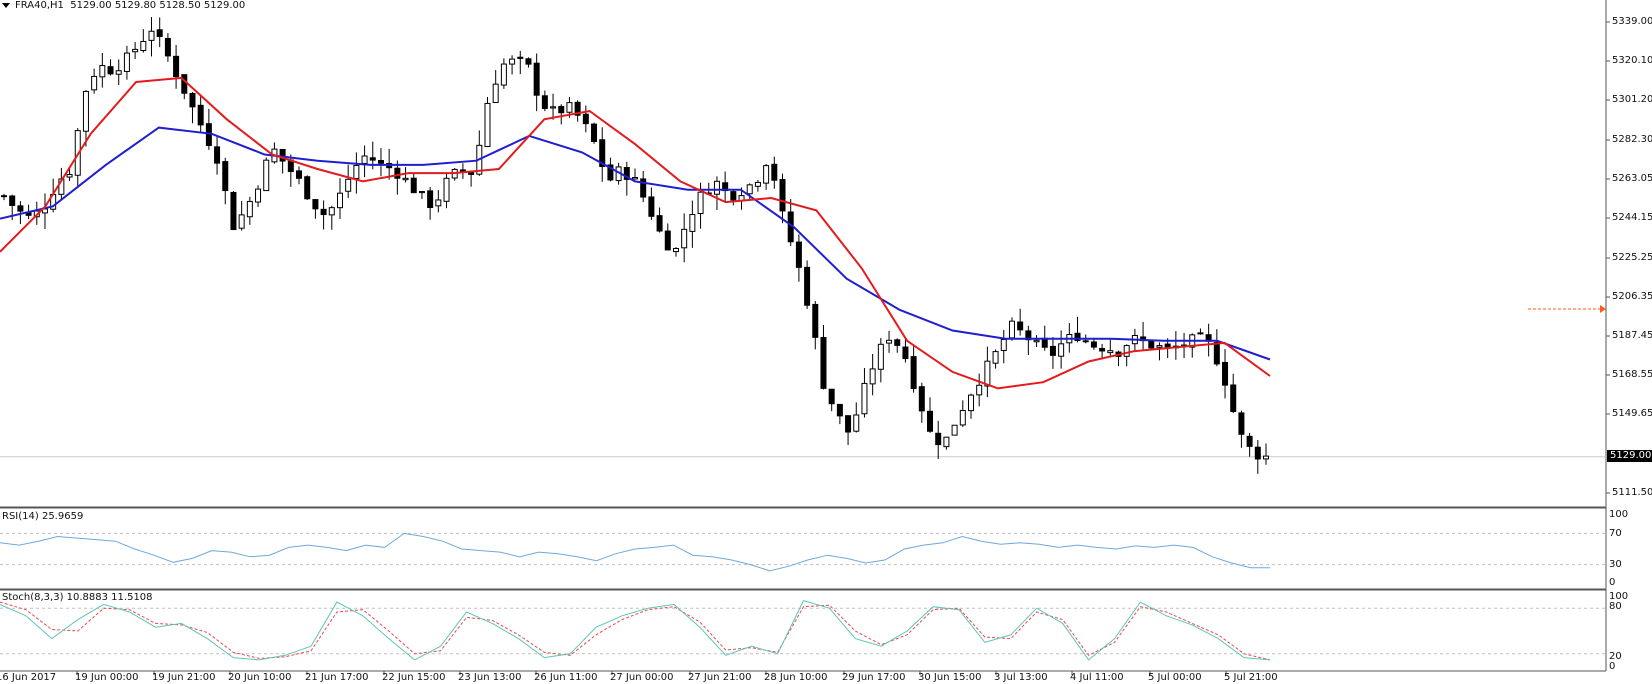 The image size is (1652, 684). Describe the element at coordinates (1632, 492) in the screenshot. I see `price-tick: 5111.50` at that location.